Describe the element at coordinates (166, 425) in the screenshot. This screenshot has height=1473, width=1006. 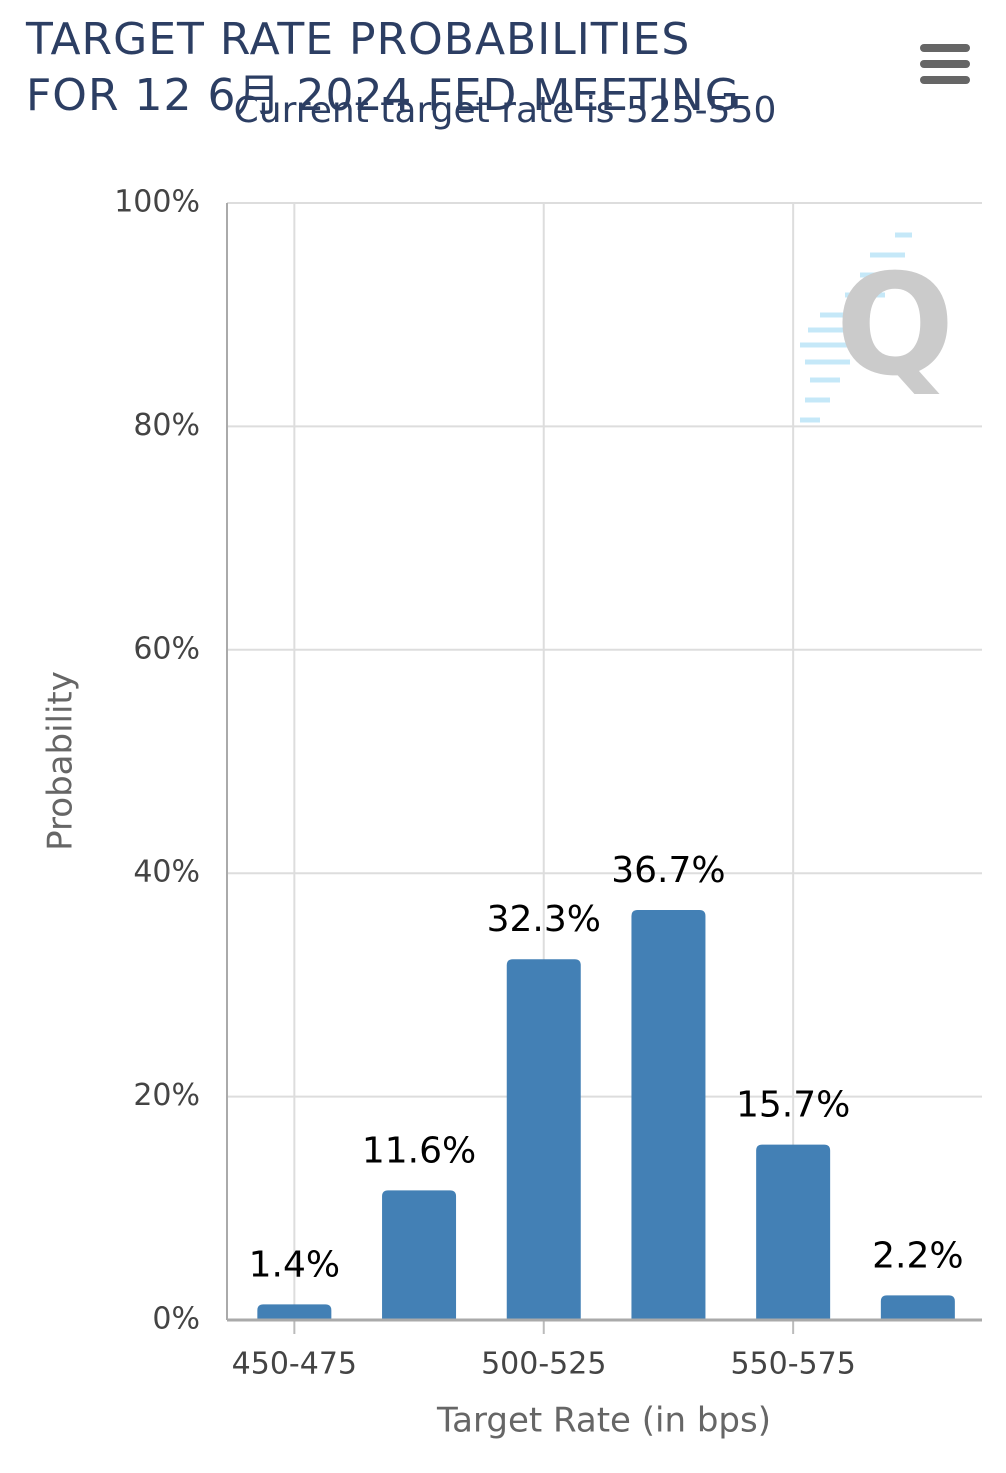
I see `y-tick-label: 80%` at that location.